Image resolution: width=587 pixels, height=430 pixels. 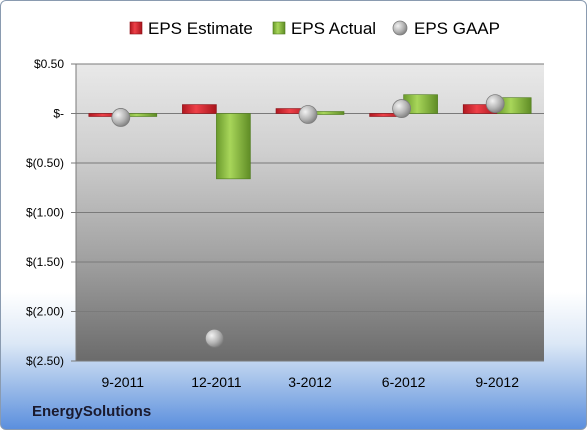 I want to click on y-tick-label: $(1.50), so click(x=45, y=262).